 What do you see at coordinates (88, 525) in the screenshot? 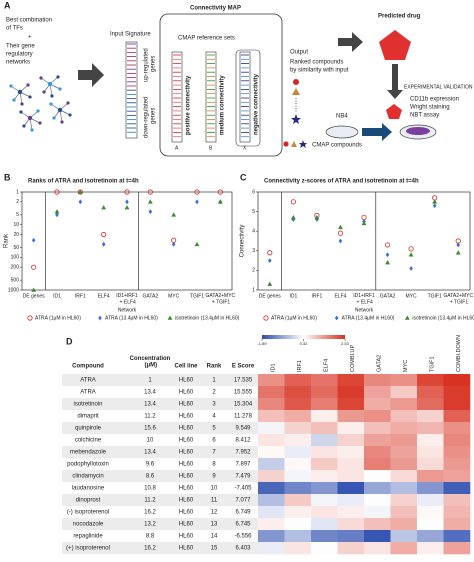
I see `cell: nocodazole` at bounding box center [88, 525].